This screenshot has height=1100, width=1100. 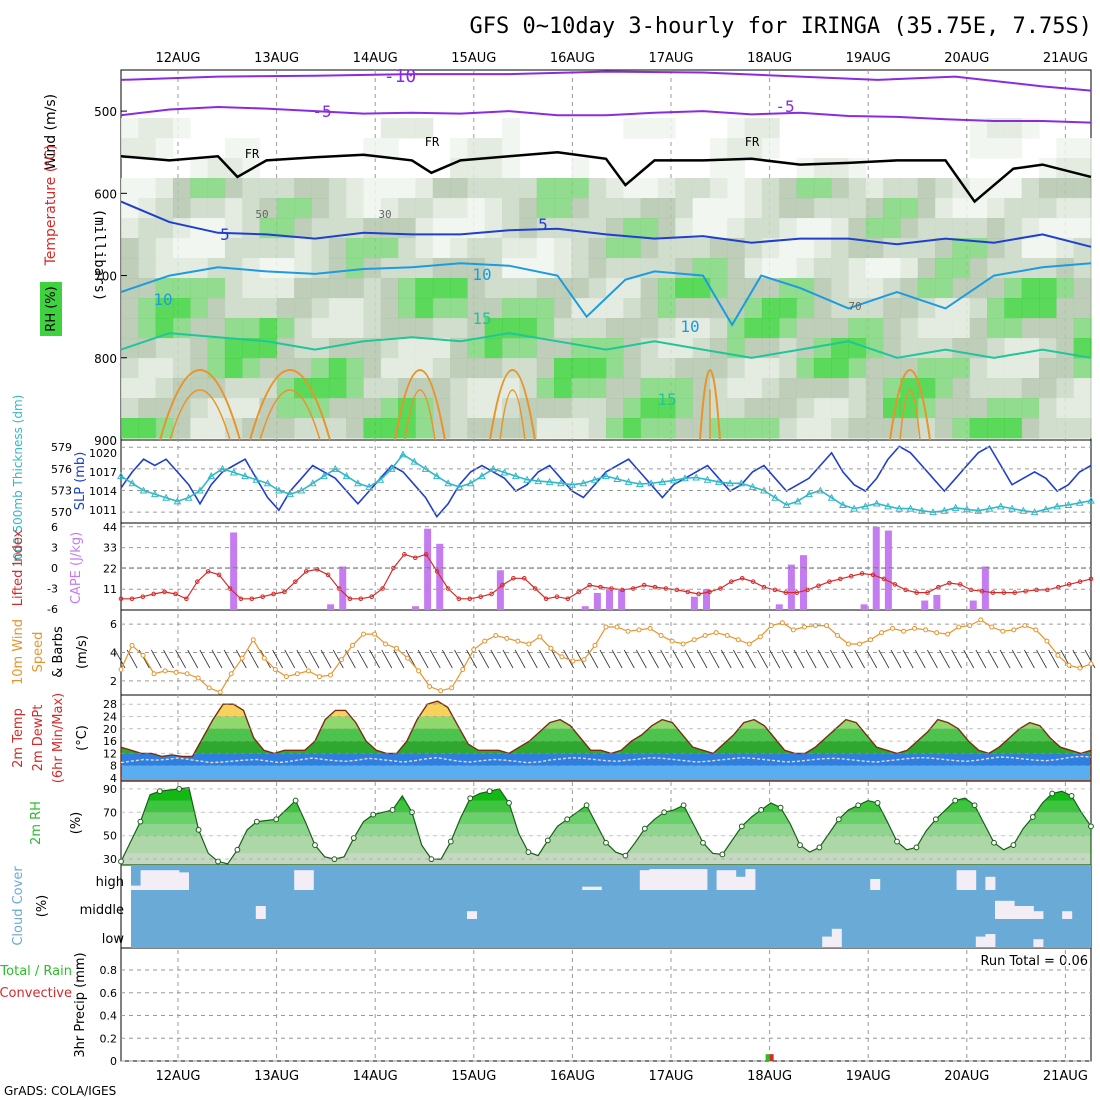 I want to click on y-tick-temp: 12, so click(x=110, y=753).